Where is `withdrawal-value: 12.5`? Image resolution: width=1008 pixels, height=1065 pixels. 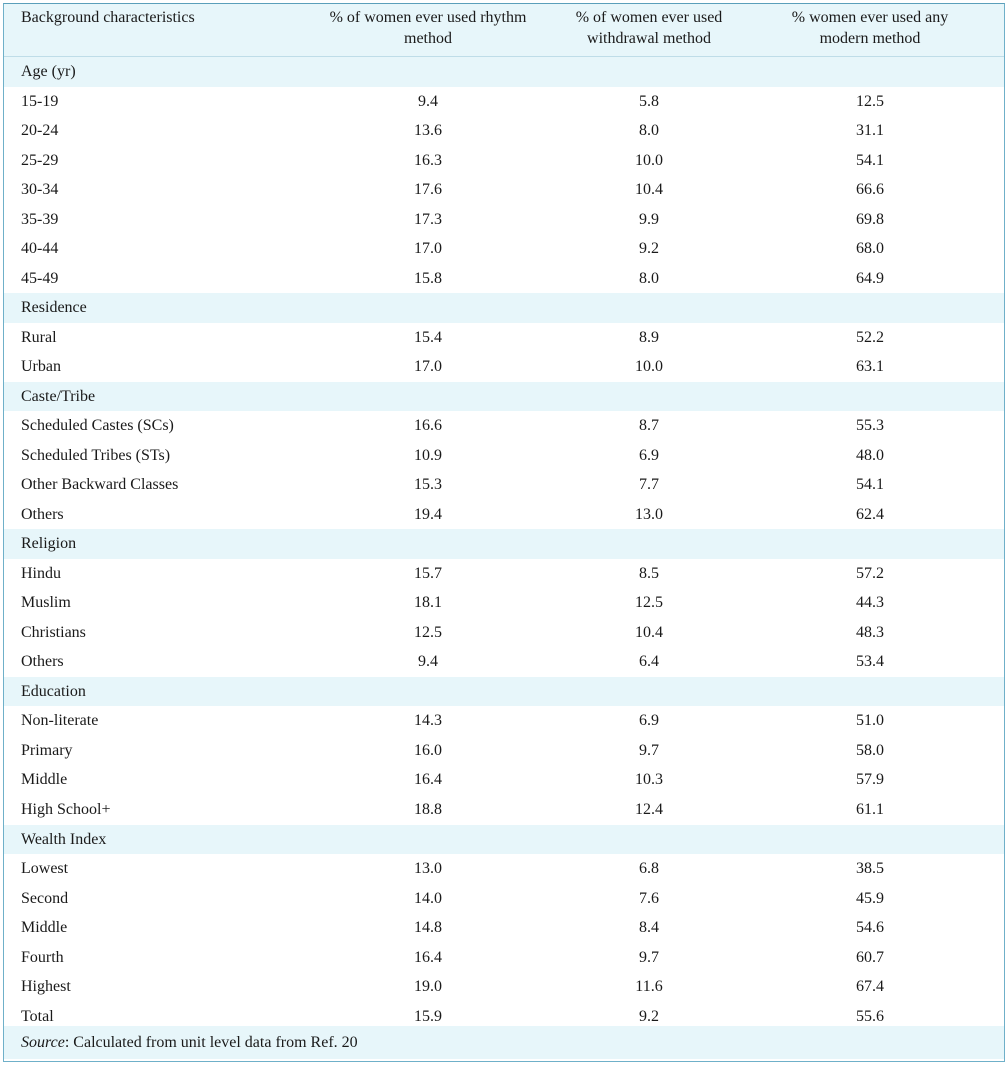
withdrawal-value: 12.5 is located at coordinates (649, 603).